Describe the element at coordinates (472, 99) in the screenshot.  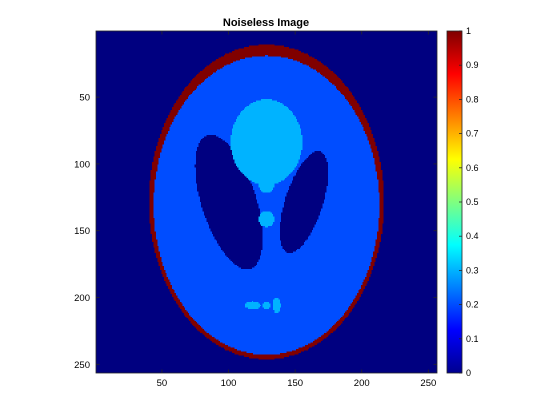
I see `colorbar-tick-label: 0.8` at that location.